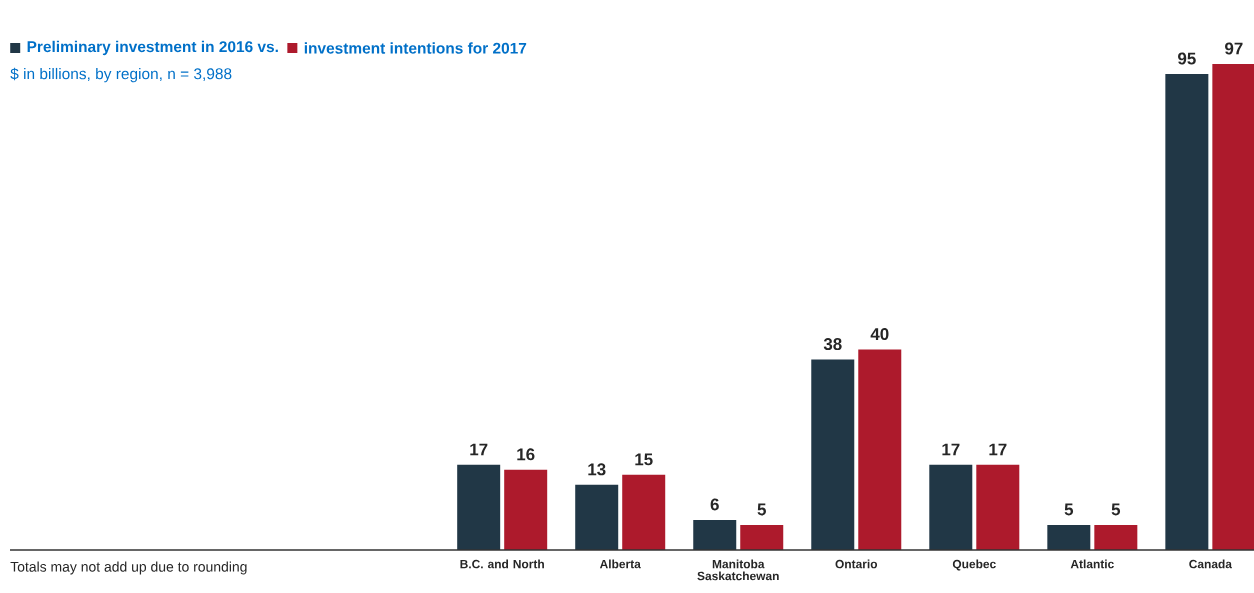 This screenshot has height=593, width=1254. What do you see at coordinates (1187, 58) in the screenshot?
I see `data-label: 95` at bounding box center [1187, 58].